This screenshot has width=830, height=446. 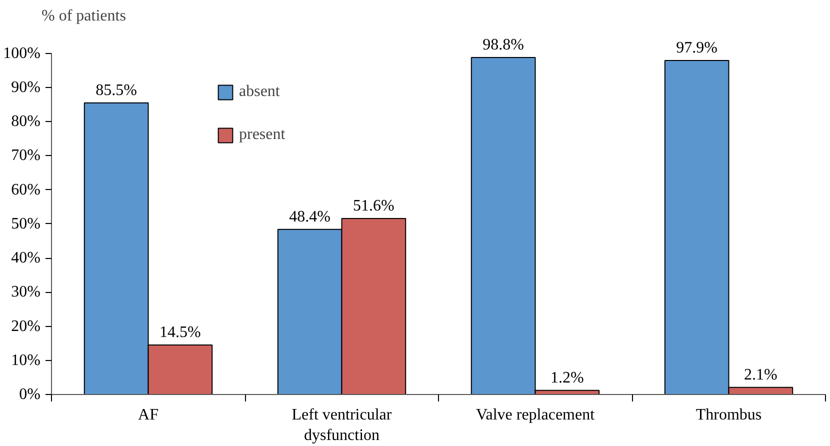 What do you see at coordinates (25, 87) in the screenshot?
I see `y-tick-label: 90%` at bounding box center [25, 87].